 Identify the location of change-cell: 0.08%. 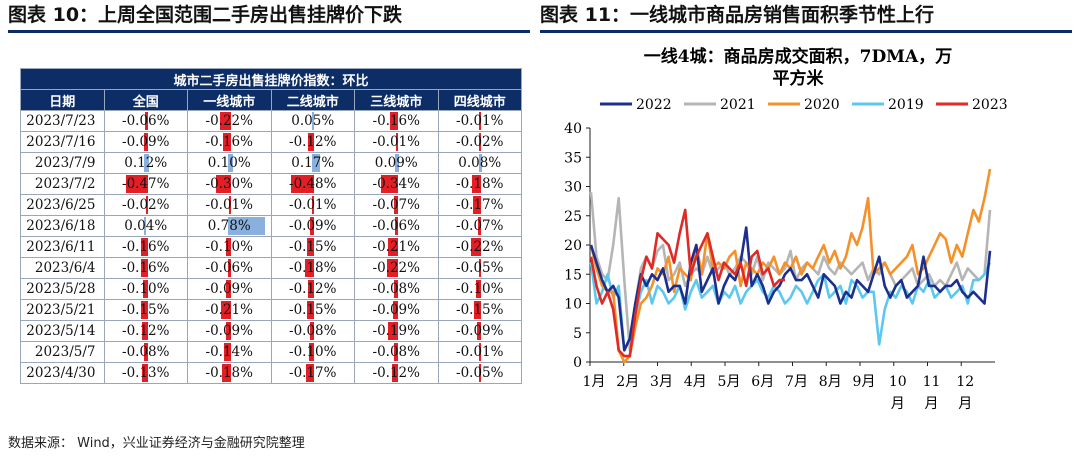
(479, 163).